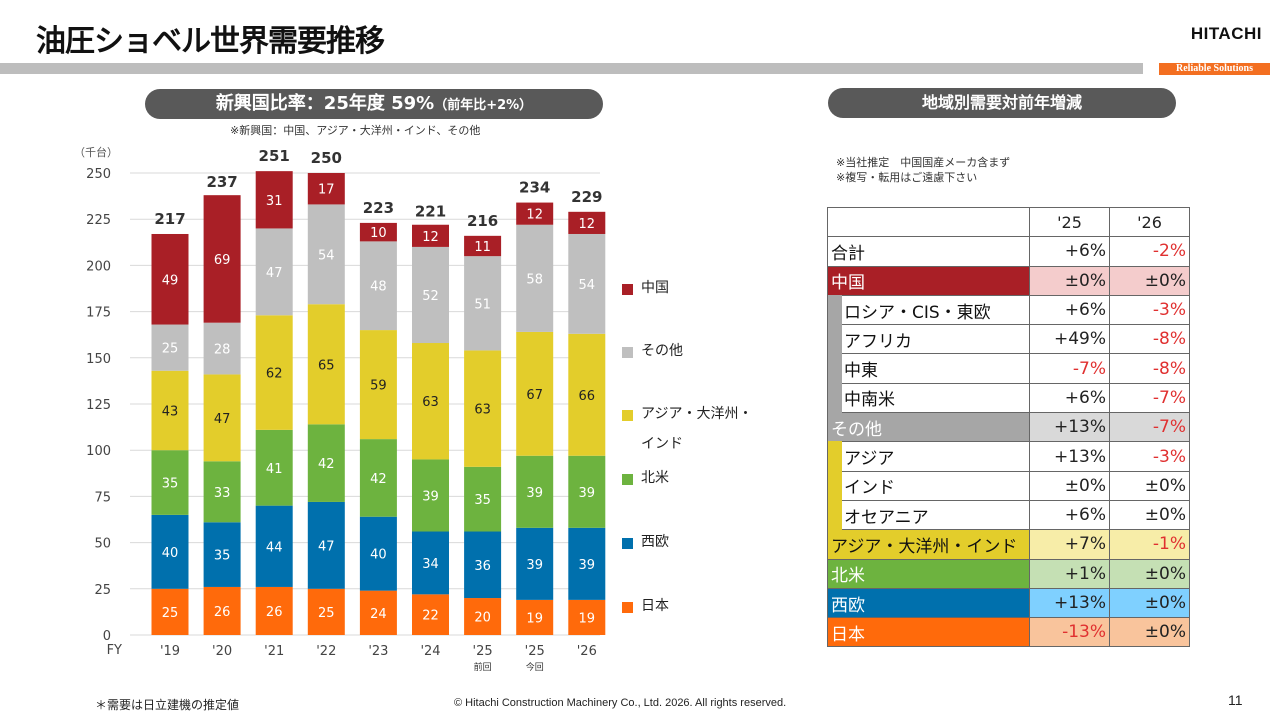 The image size is (1280, 720). Describe the element at coordinates (430, 212) in the screenshot. I see `bar-total-label: 221` at that location.